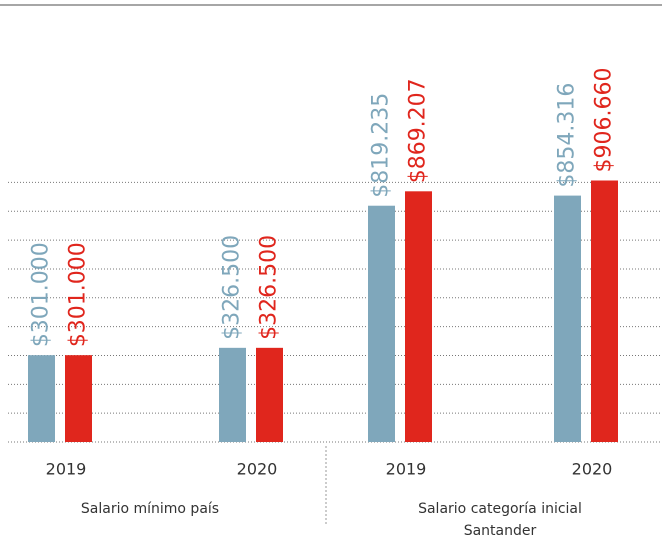  What do you see at coordinates (381, 145) in the screenshot?
I see `value-label: $819.235` at bounding box center [381, 145].